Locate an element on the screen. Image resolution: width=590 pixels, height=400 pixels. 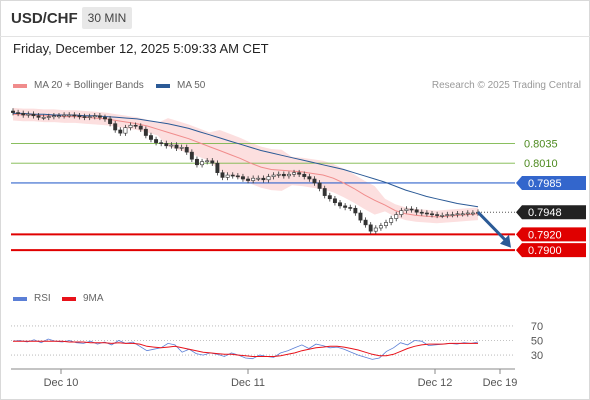
forecast-arrow-head is located at coordinates (505, 241).